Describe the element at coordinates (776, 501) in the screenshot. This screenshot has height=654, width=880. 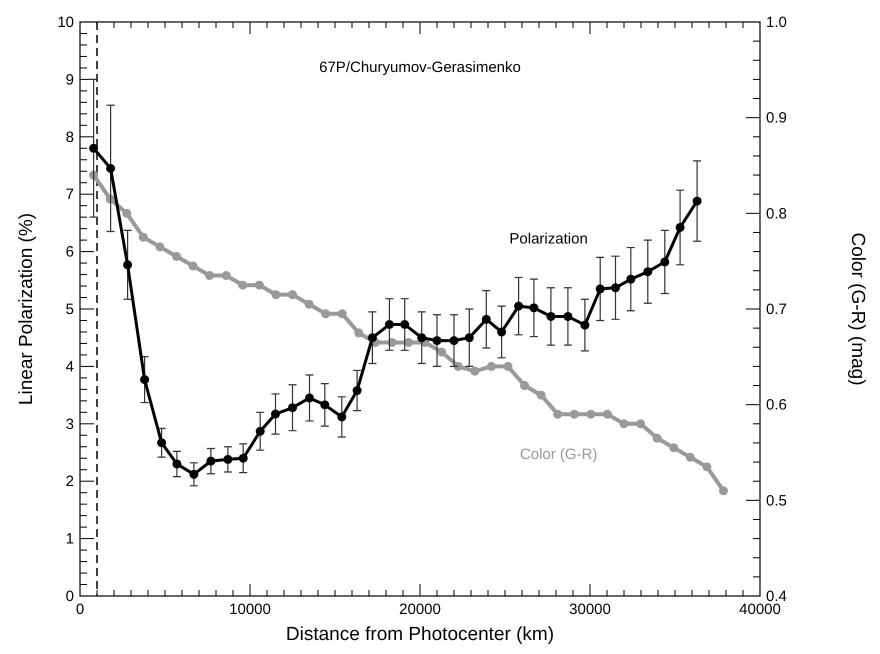
I see `y2-tick-label: 0.5` at that location.